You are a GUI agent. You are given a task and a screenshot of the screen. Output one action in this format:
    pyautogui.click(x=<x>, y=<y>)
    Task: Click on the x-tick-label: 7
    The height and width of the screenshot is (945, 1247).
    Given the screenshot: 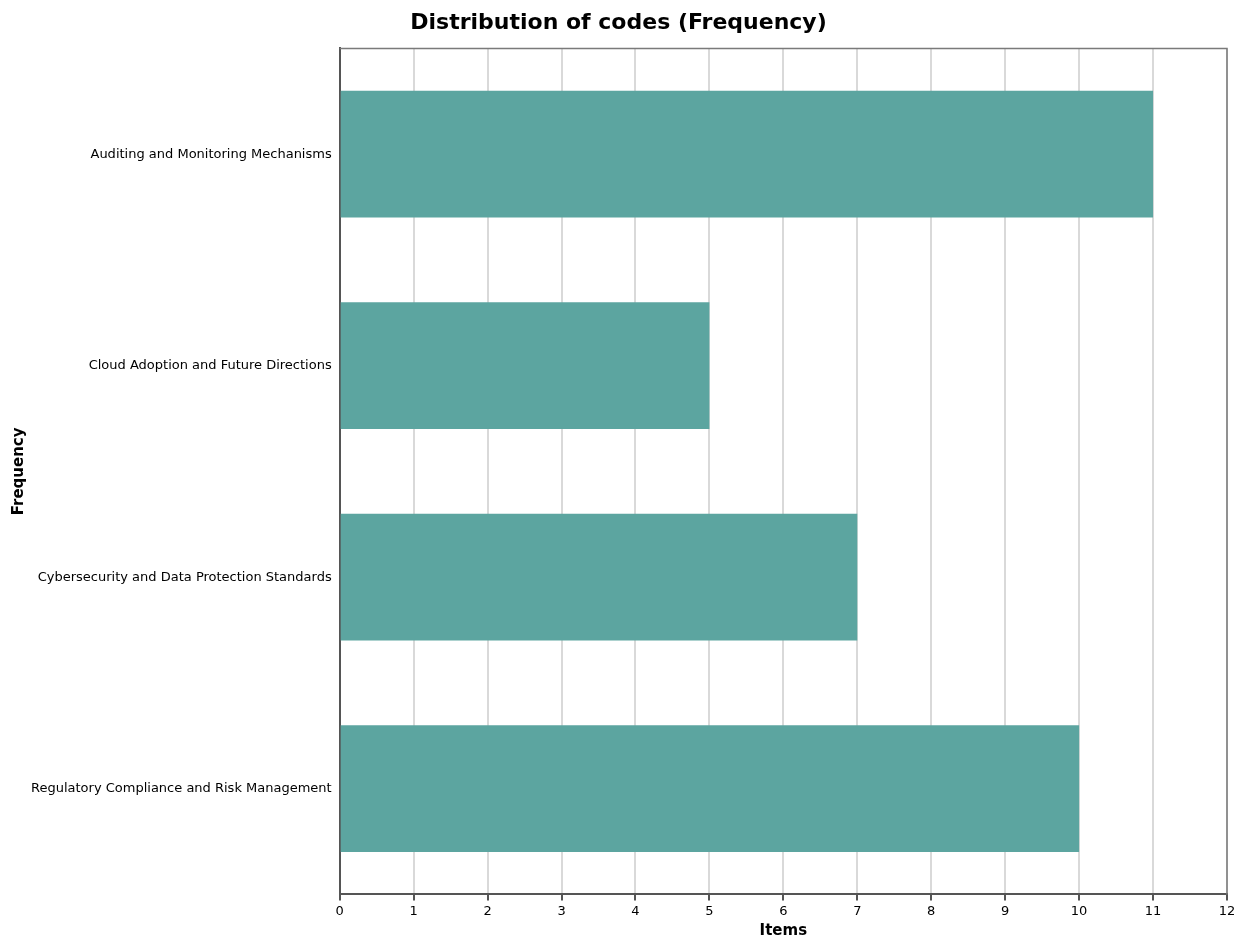 What is the action you would take?
    pyautogui.click(x=857, y=910)
    